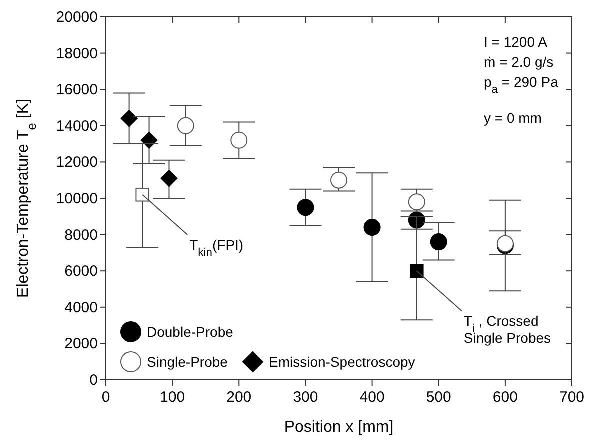  Describe the element at coordinates (81, 307) in the screenshot. I see `y-tick-label: 4000` at that location.